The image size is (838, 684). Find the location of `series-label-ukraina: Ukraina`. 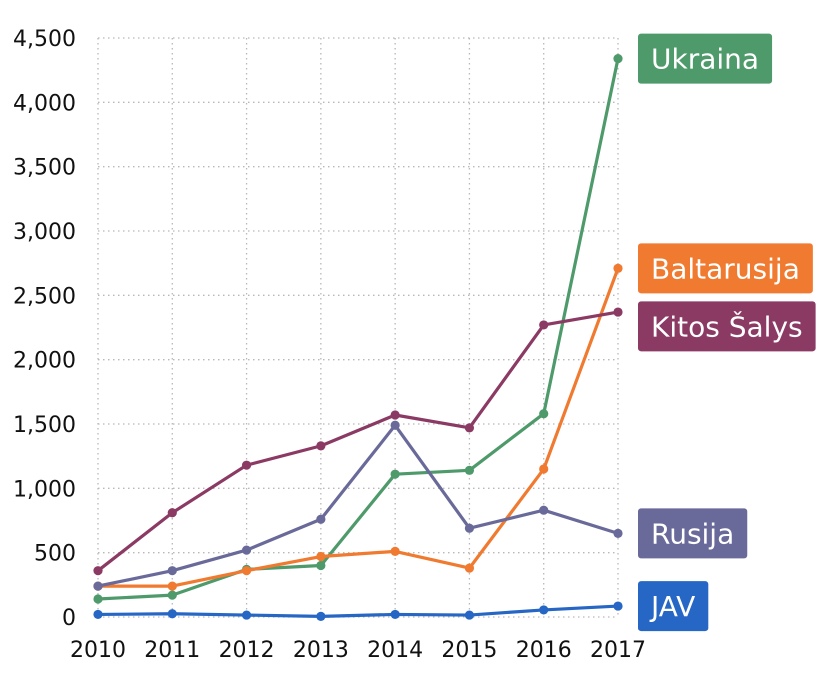

series-label-ukraina: Ukraina is located at coordinates (705, 58).